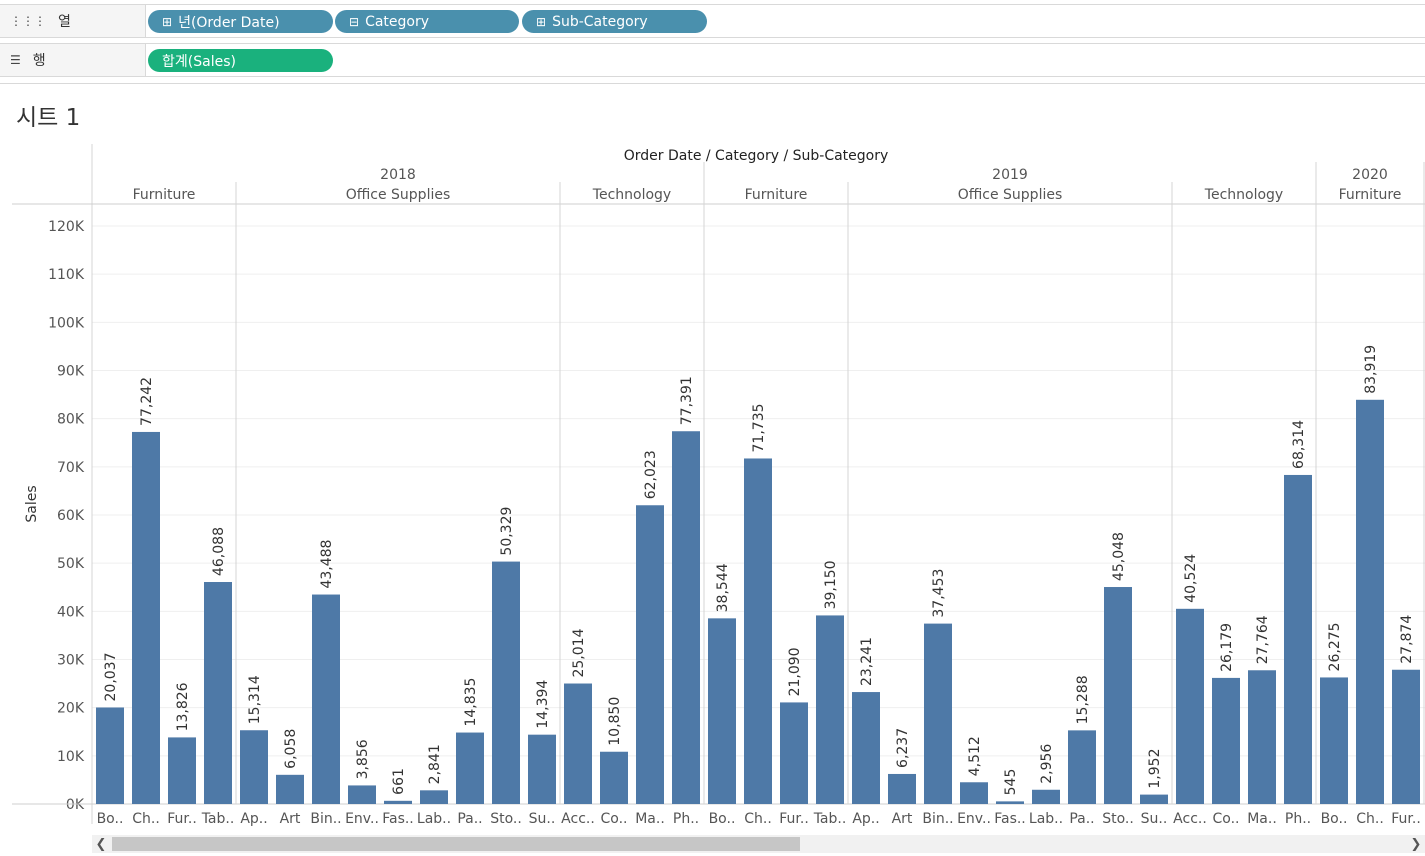 This screenshot has height=856, width=1425. Describe the element at coordinates (1047, 764) in the screenshot. I see `bar-value-label: 2,956` at that location.